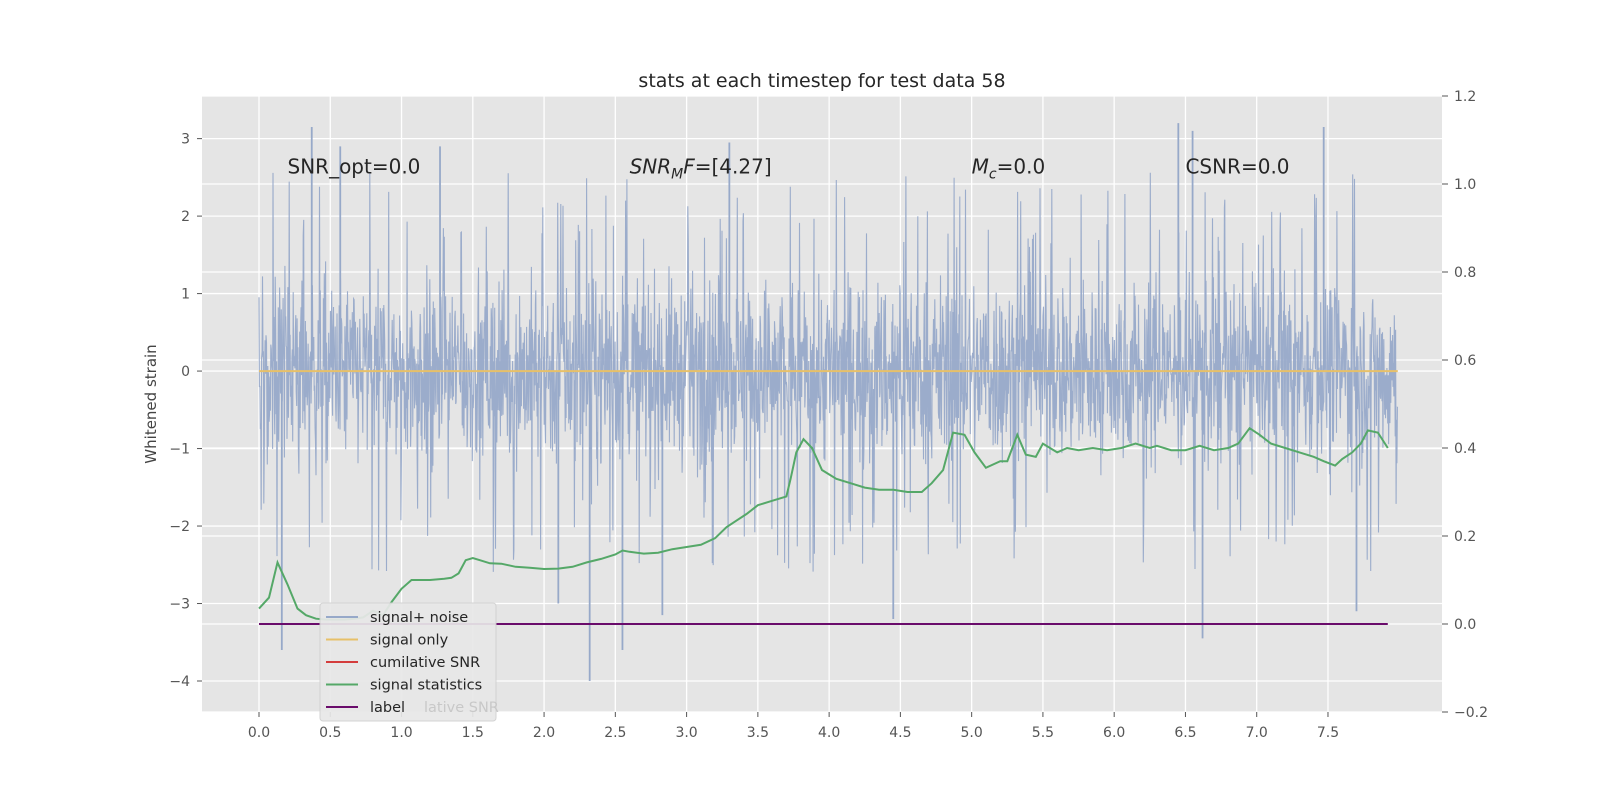  Describe the element at coordinates (179, 450) in the screenshot. I see `y-tick-label: −1` at that location.